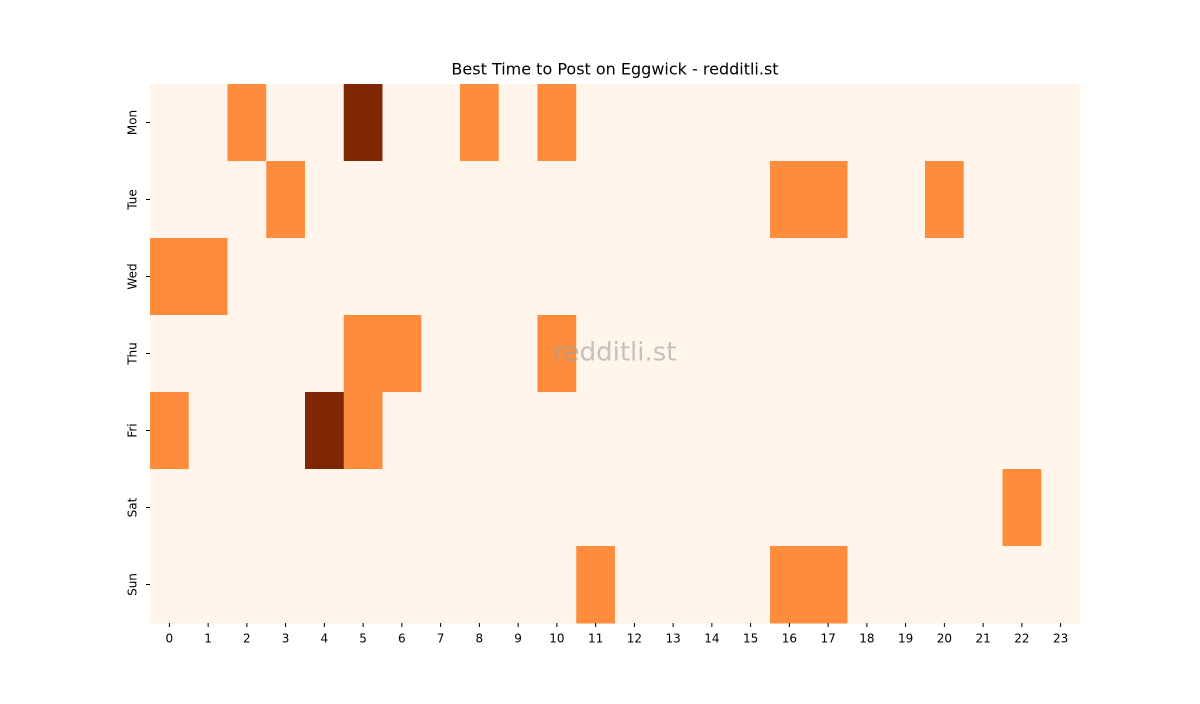 This screenshot has width=1200, height=704. Describe the element at coordinates (170, 639) in the screenshot. I see `x-tick-label: 0` at that location.